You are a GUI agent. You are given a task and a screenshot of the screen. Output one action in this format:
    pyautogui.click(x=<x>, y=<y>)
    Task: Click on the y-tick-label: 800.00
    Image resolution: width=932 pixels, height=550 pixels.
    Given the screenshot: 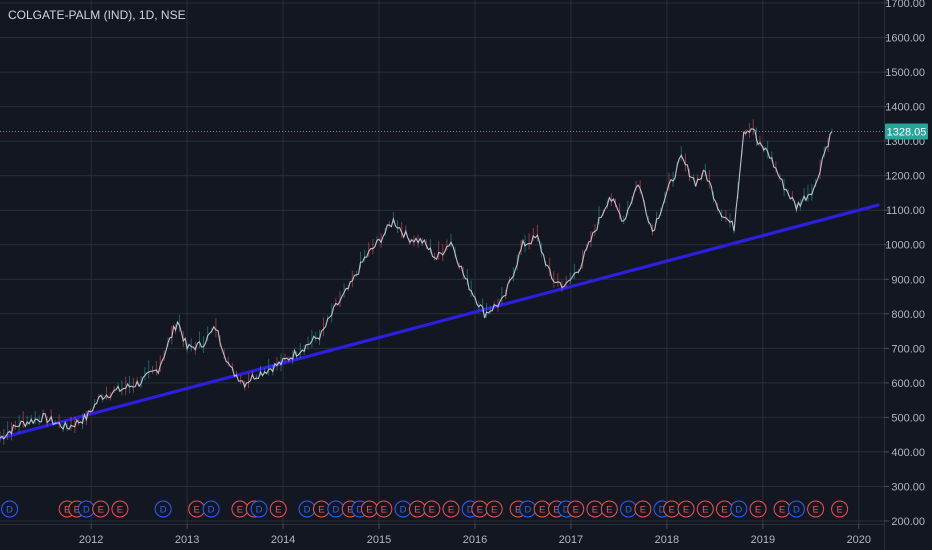 What is the action you would take?
    pyautogui.click(x=908, y=315)
    